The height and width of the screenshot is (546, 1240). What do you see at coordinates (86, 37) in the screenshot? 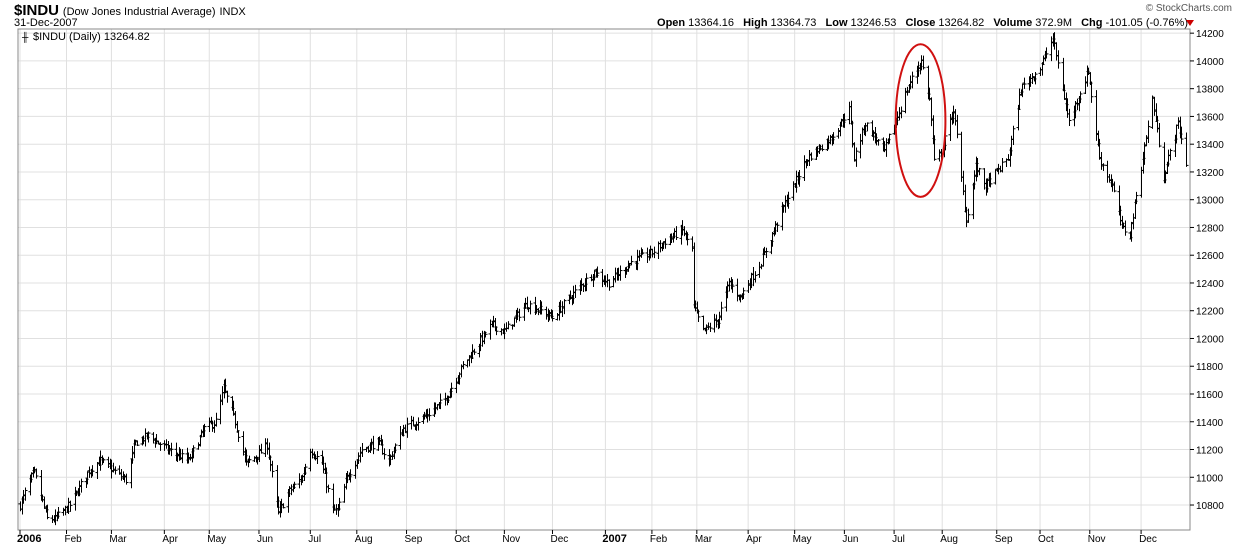
I see `plot-legend: ╫ $INDU (Daily) 13264.82` at bounding box center [86, 37].